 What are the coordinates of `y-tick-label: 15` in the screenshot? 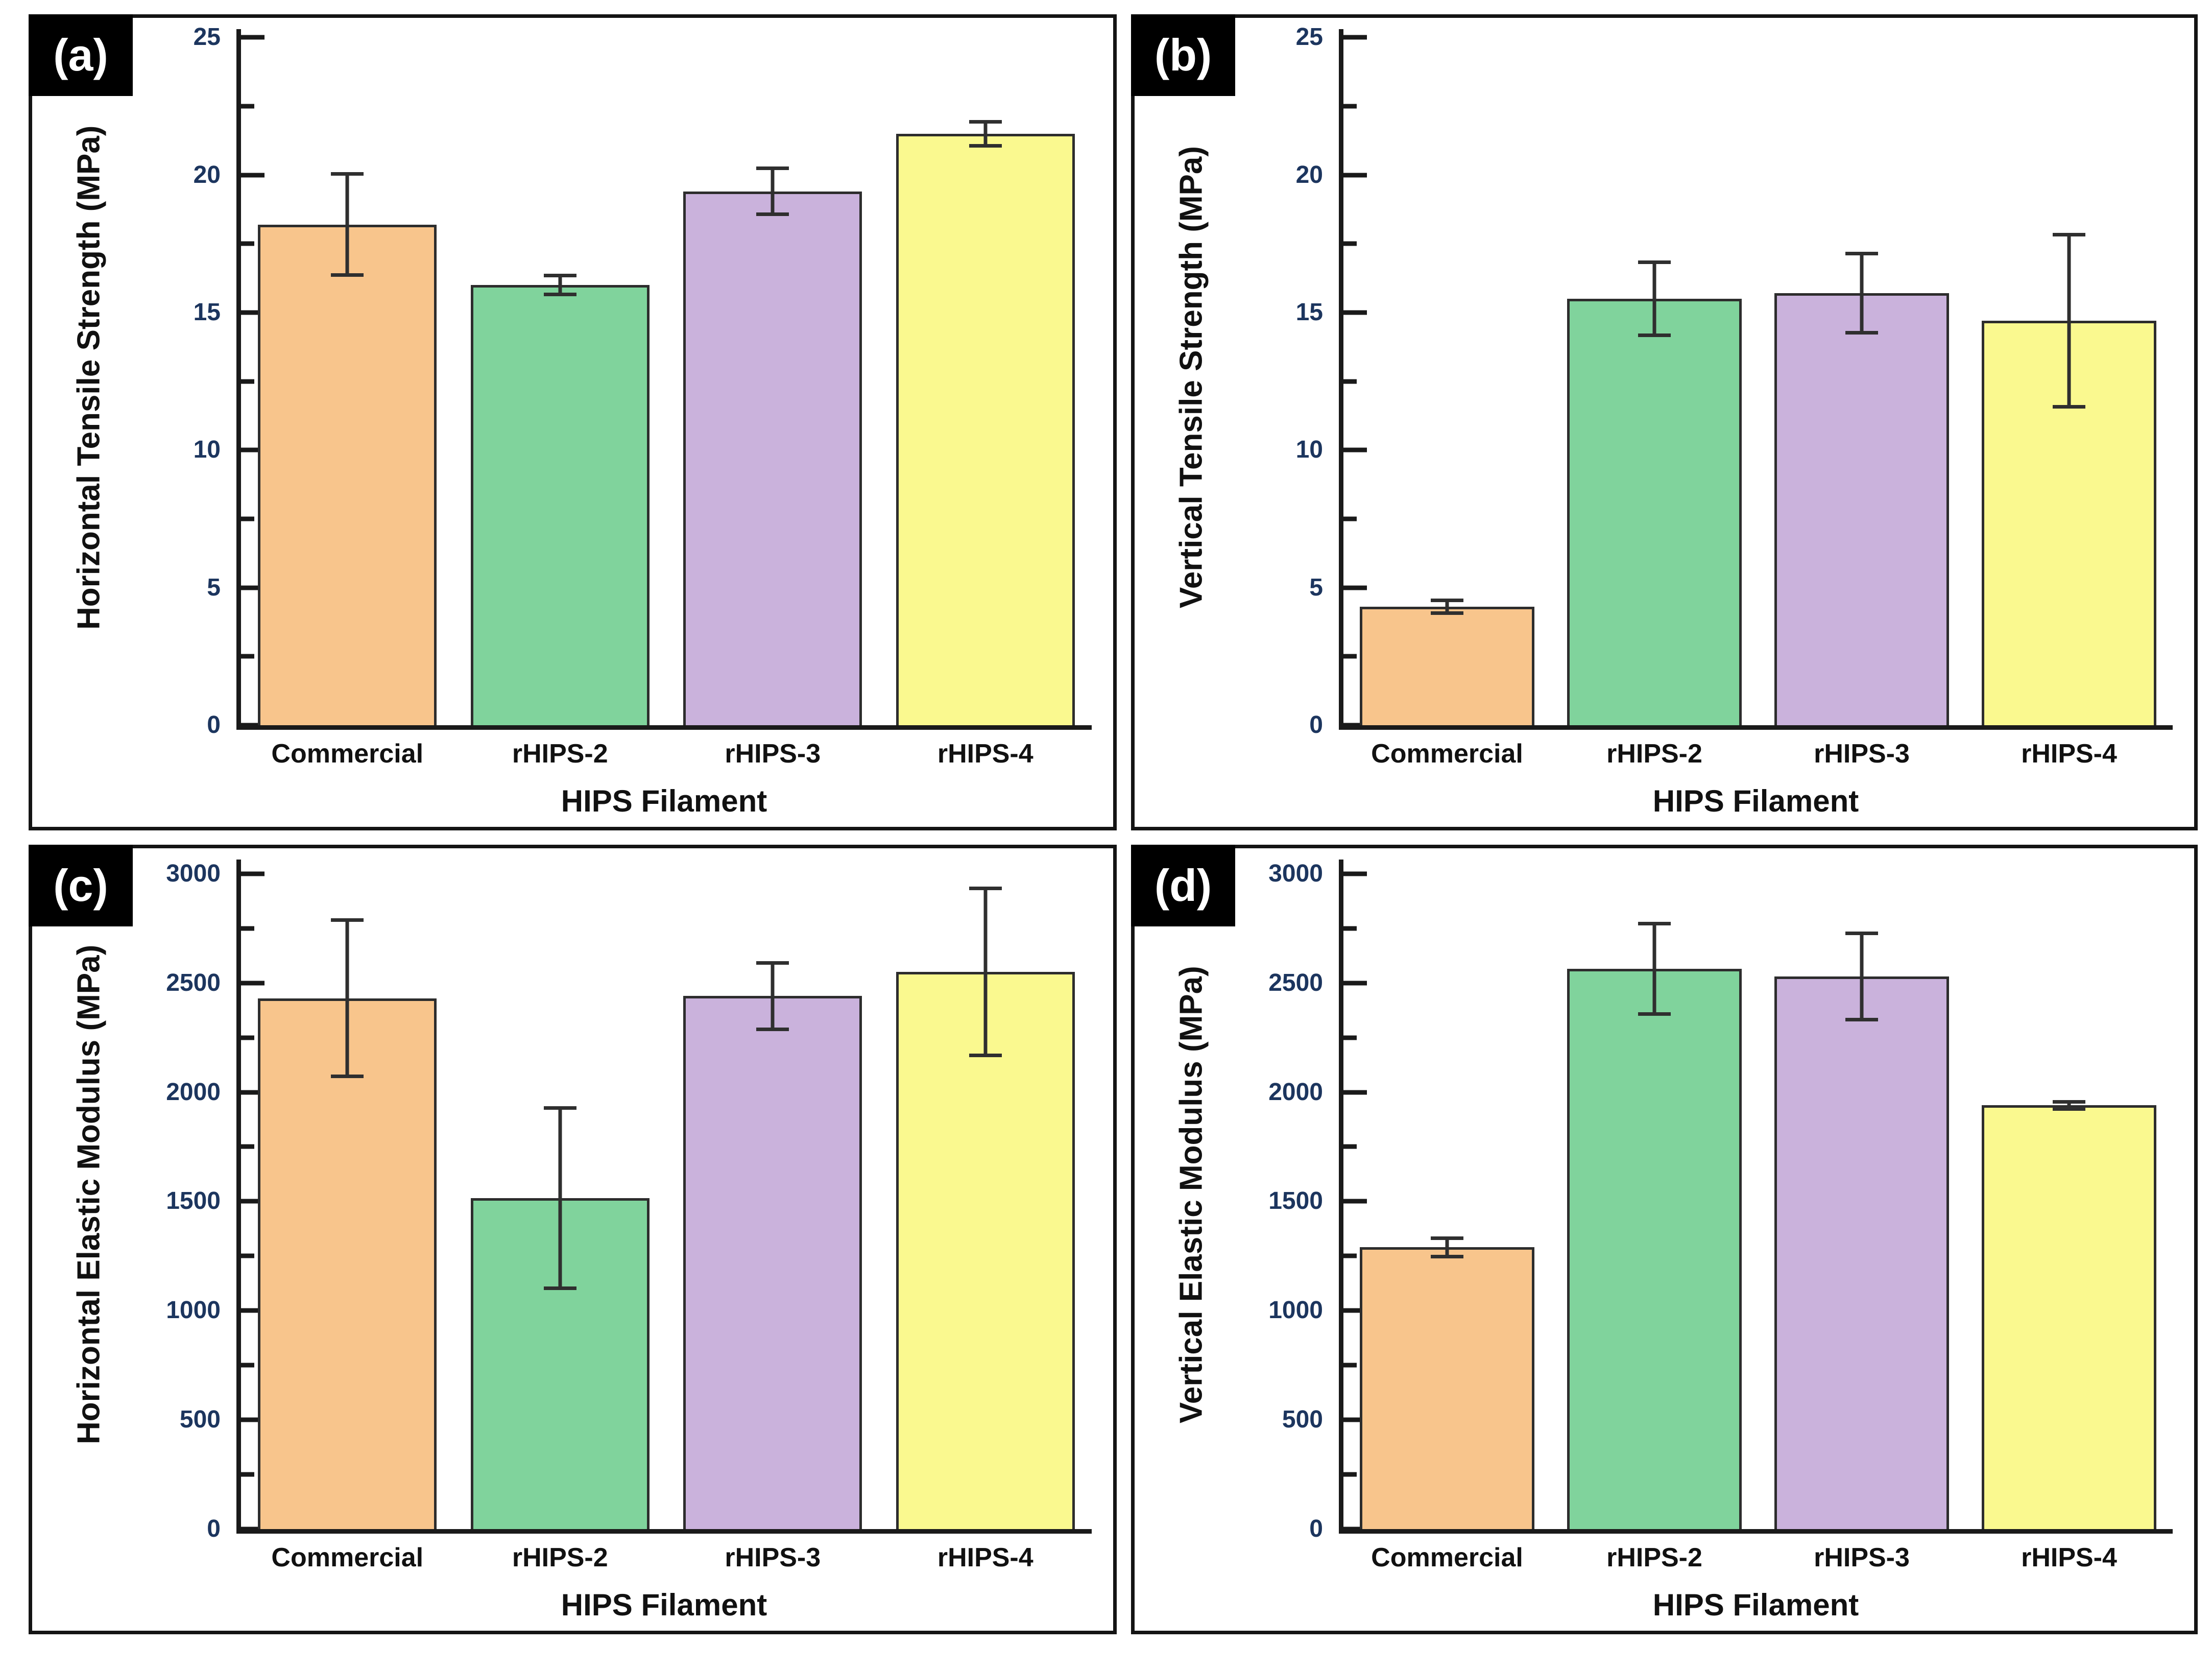 It's located at (207, 312).